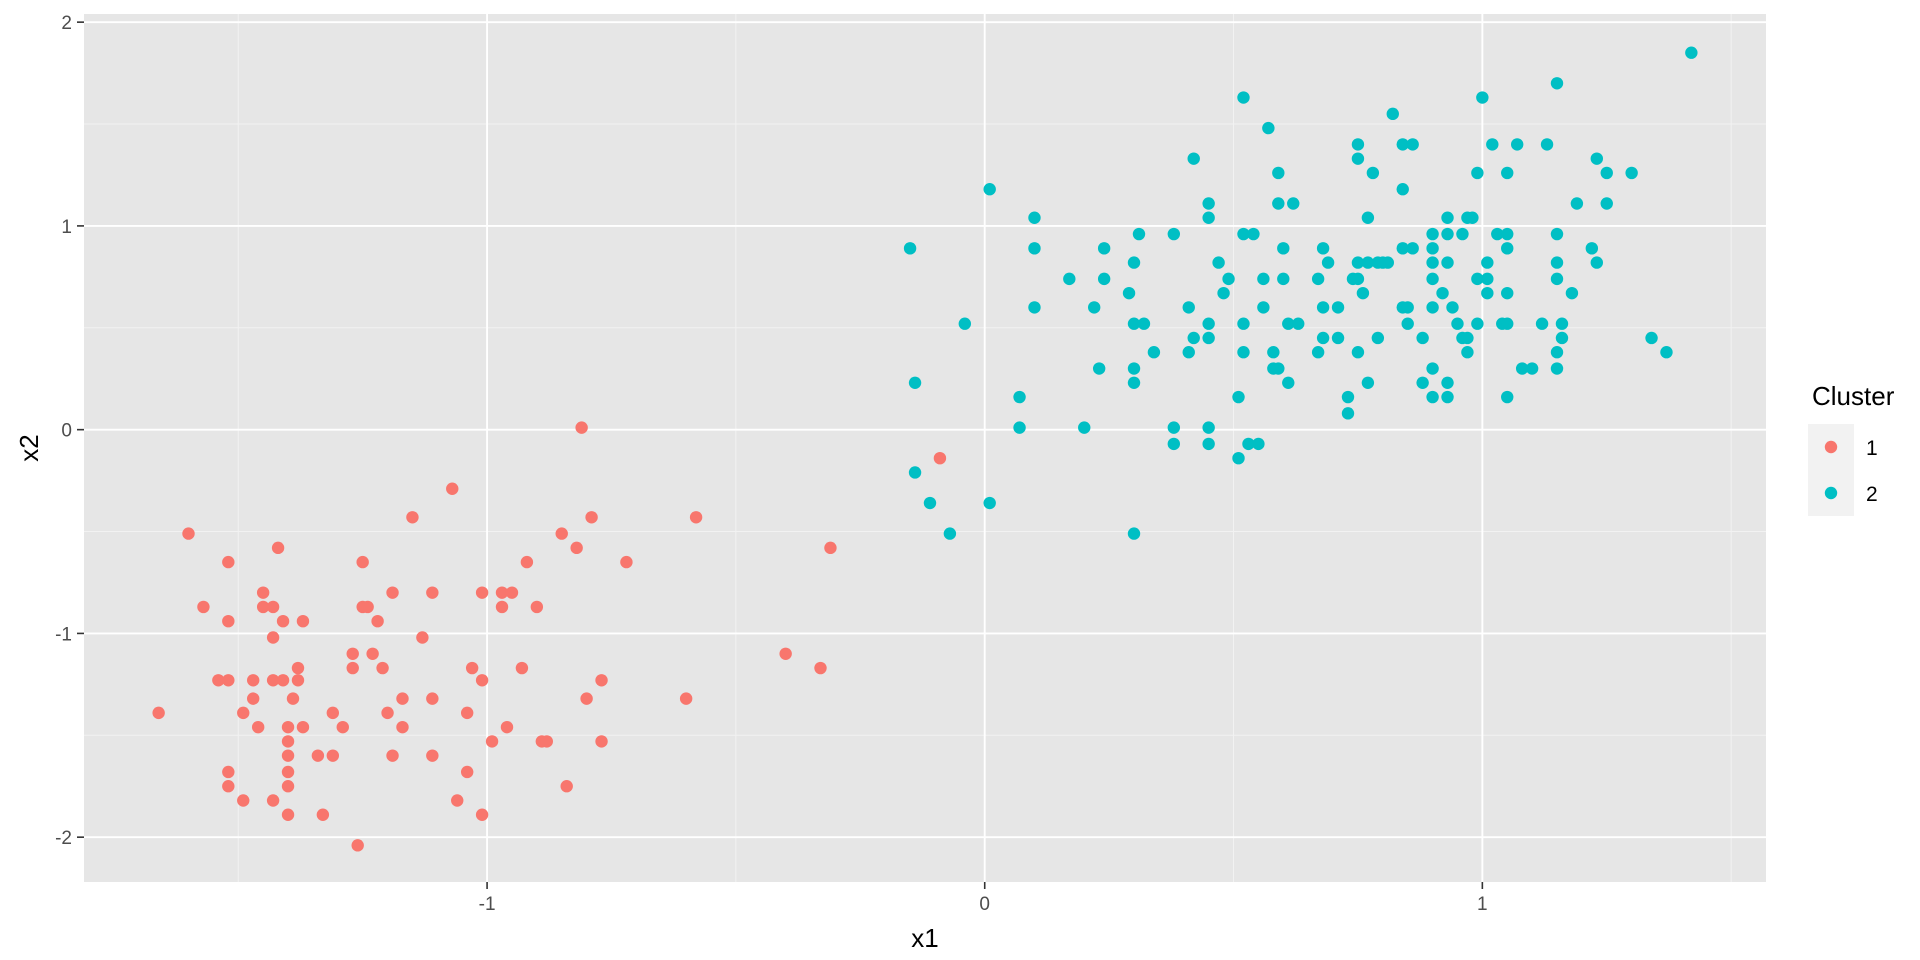 This screenshot has height=960, width=1920. Describe the element at coordinates (487, 904) in the screenshot. I see `x-tick-label: -1` at that location.